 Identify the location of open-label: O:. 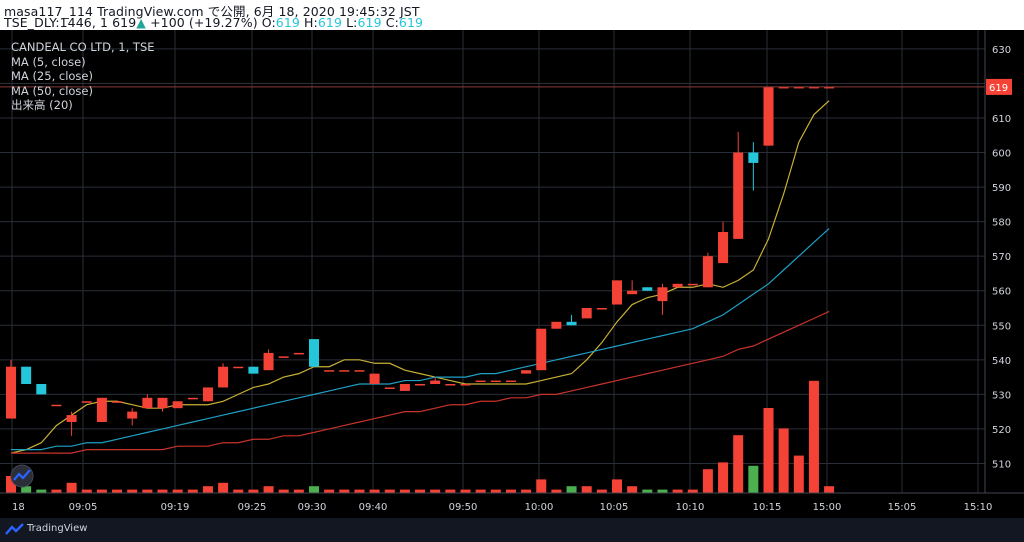
(268, 22).